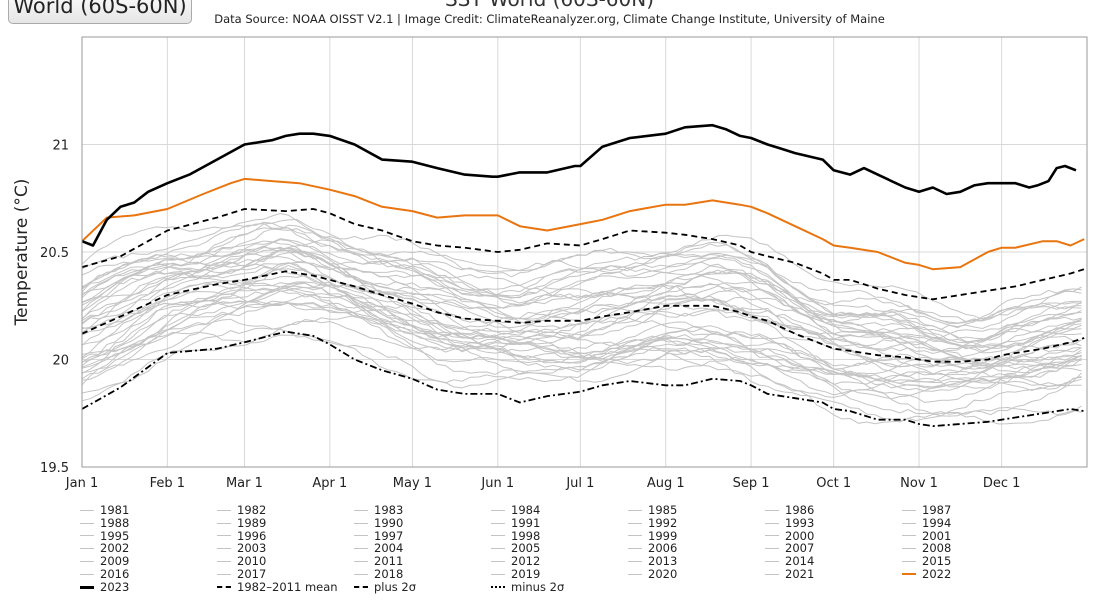 The image size is (1099, 600). I want to click on series-line-1982-2011-mean, so click(583, 316).